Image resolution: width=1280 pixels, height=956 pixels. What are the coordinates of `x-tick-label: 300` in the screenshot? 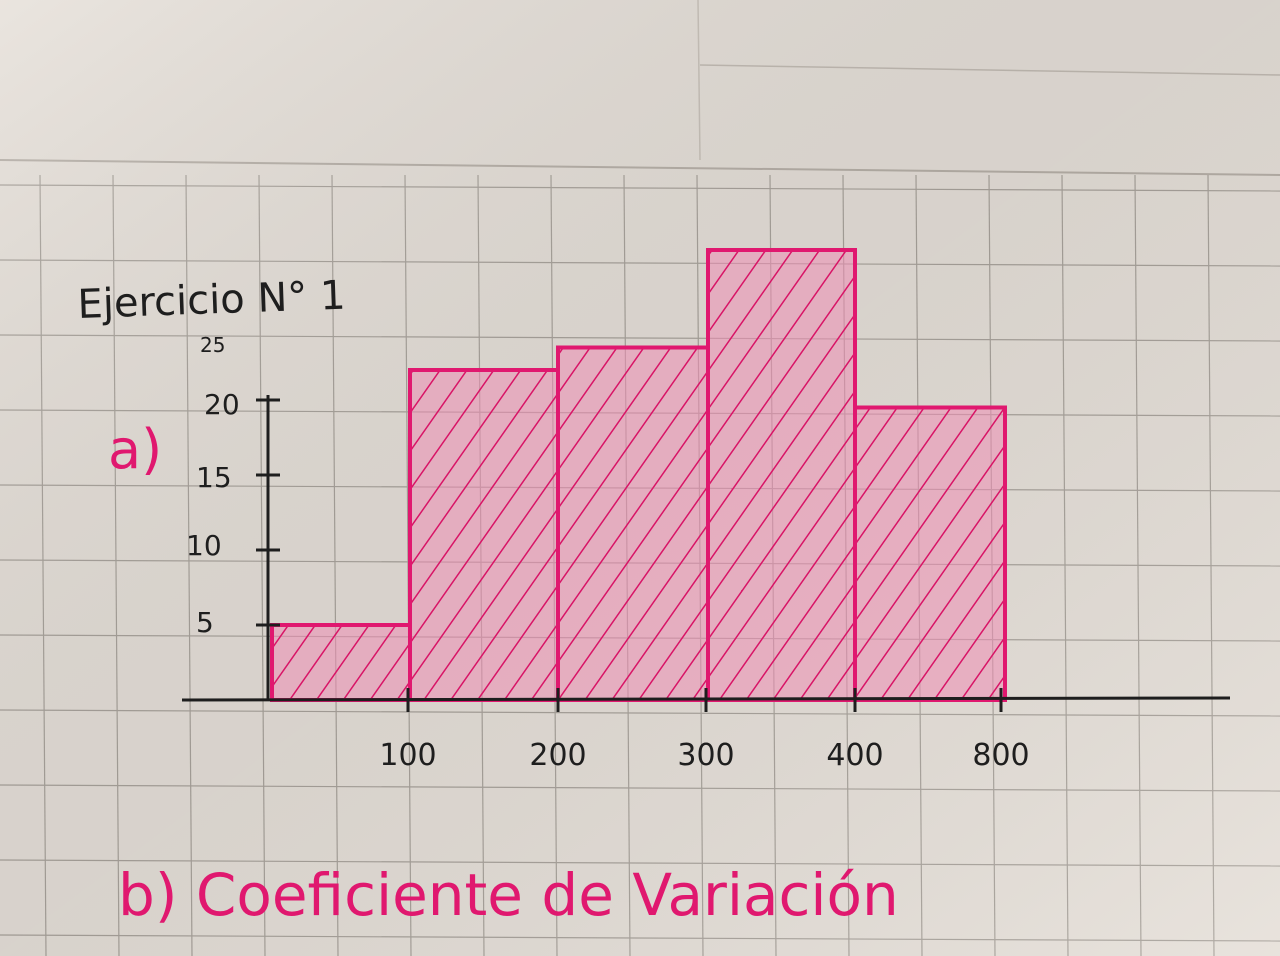 It's located at (705, 755).